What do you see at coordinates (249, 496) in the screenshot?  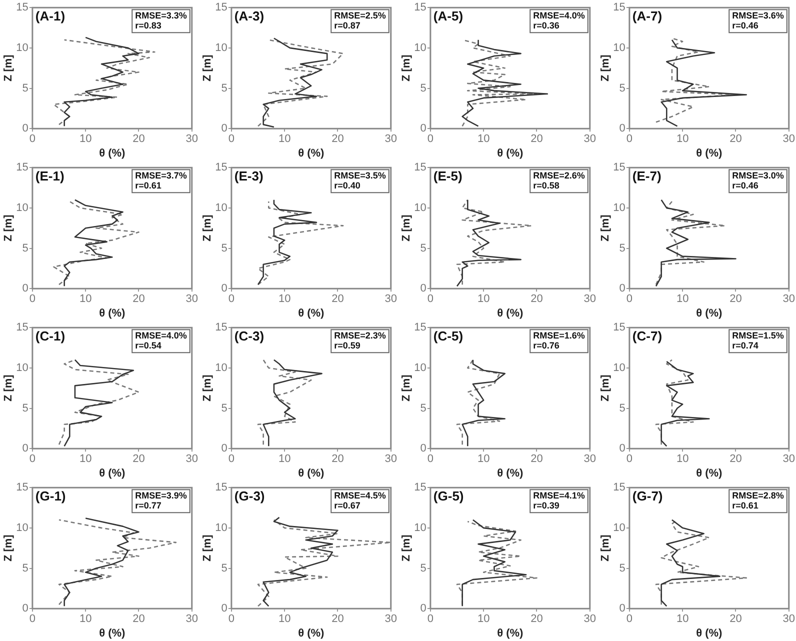 I see `chart-title: (G-3)` at bounding box center [249, 496].